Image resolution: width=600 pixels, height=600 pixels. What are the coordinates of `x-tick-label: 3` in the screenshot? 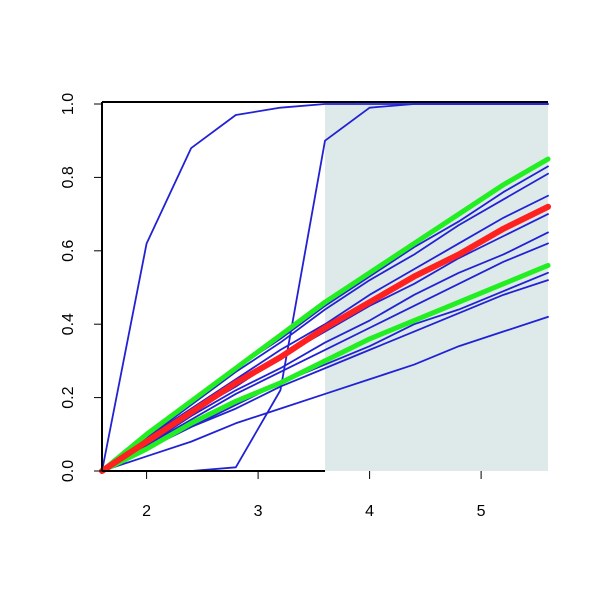 It's located at (258, 511).